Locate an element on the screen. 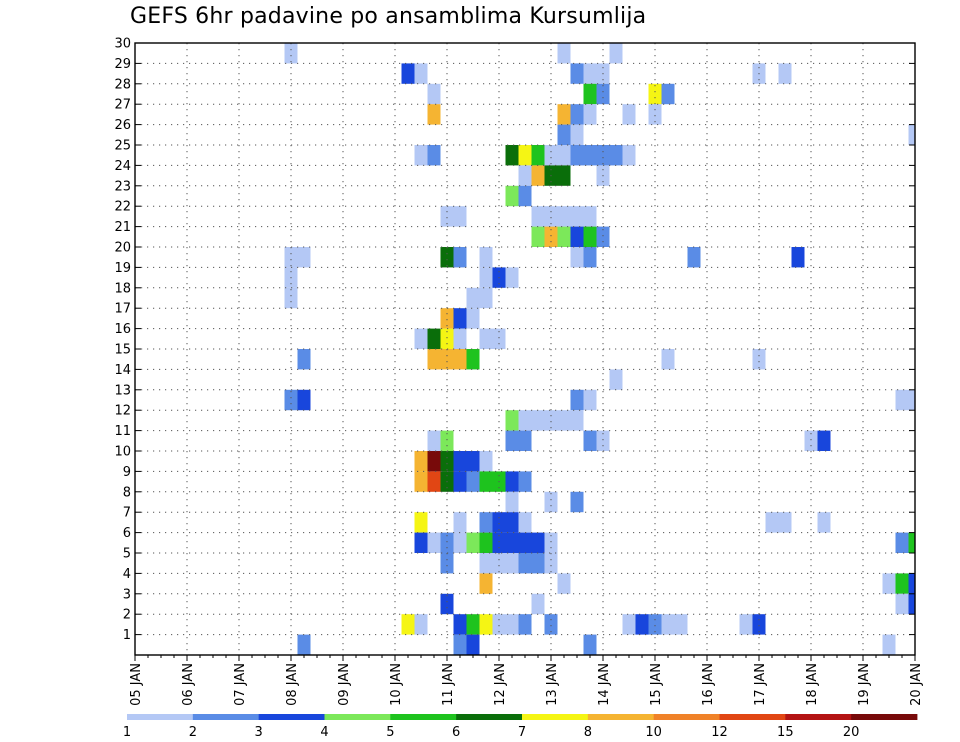  colorbar-label: 2 is located at coordinates (193, 732).